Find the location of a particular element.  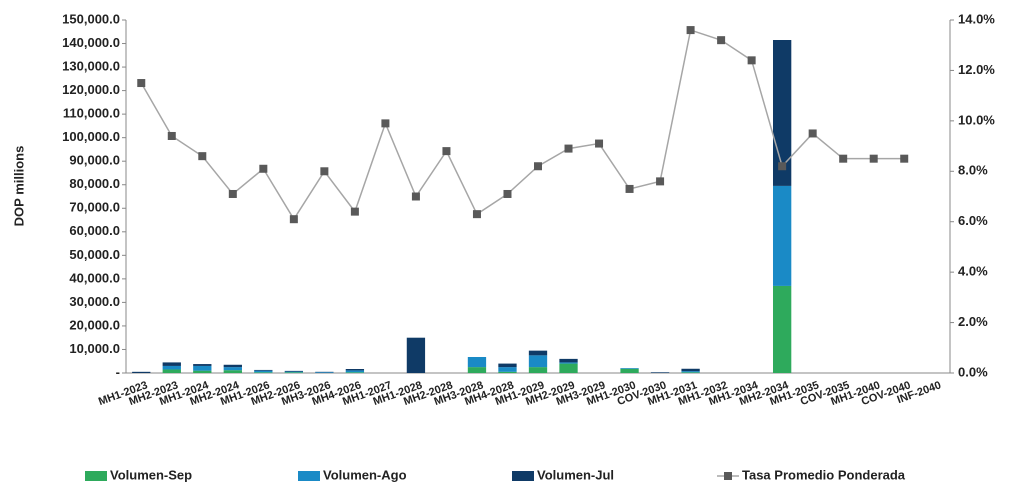

y2-tick-label: 2.0% is located at coordinates (973, 321).